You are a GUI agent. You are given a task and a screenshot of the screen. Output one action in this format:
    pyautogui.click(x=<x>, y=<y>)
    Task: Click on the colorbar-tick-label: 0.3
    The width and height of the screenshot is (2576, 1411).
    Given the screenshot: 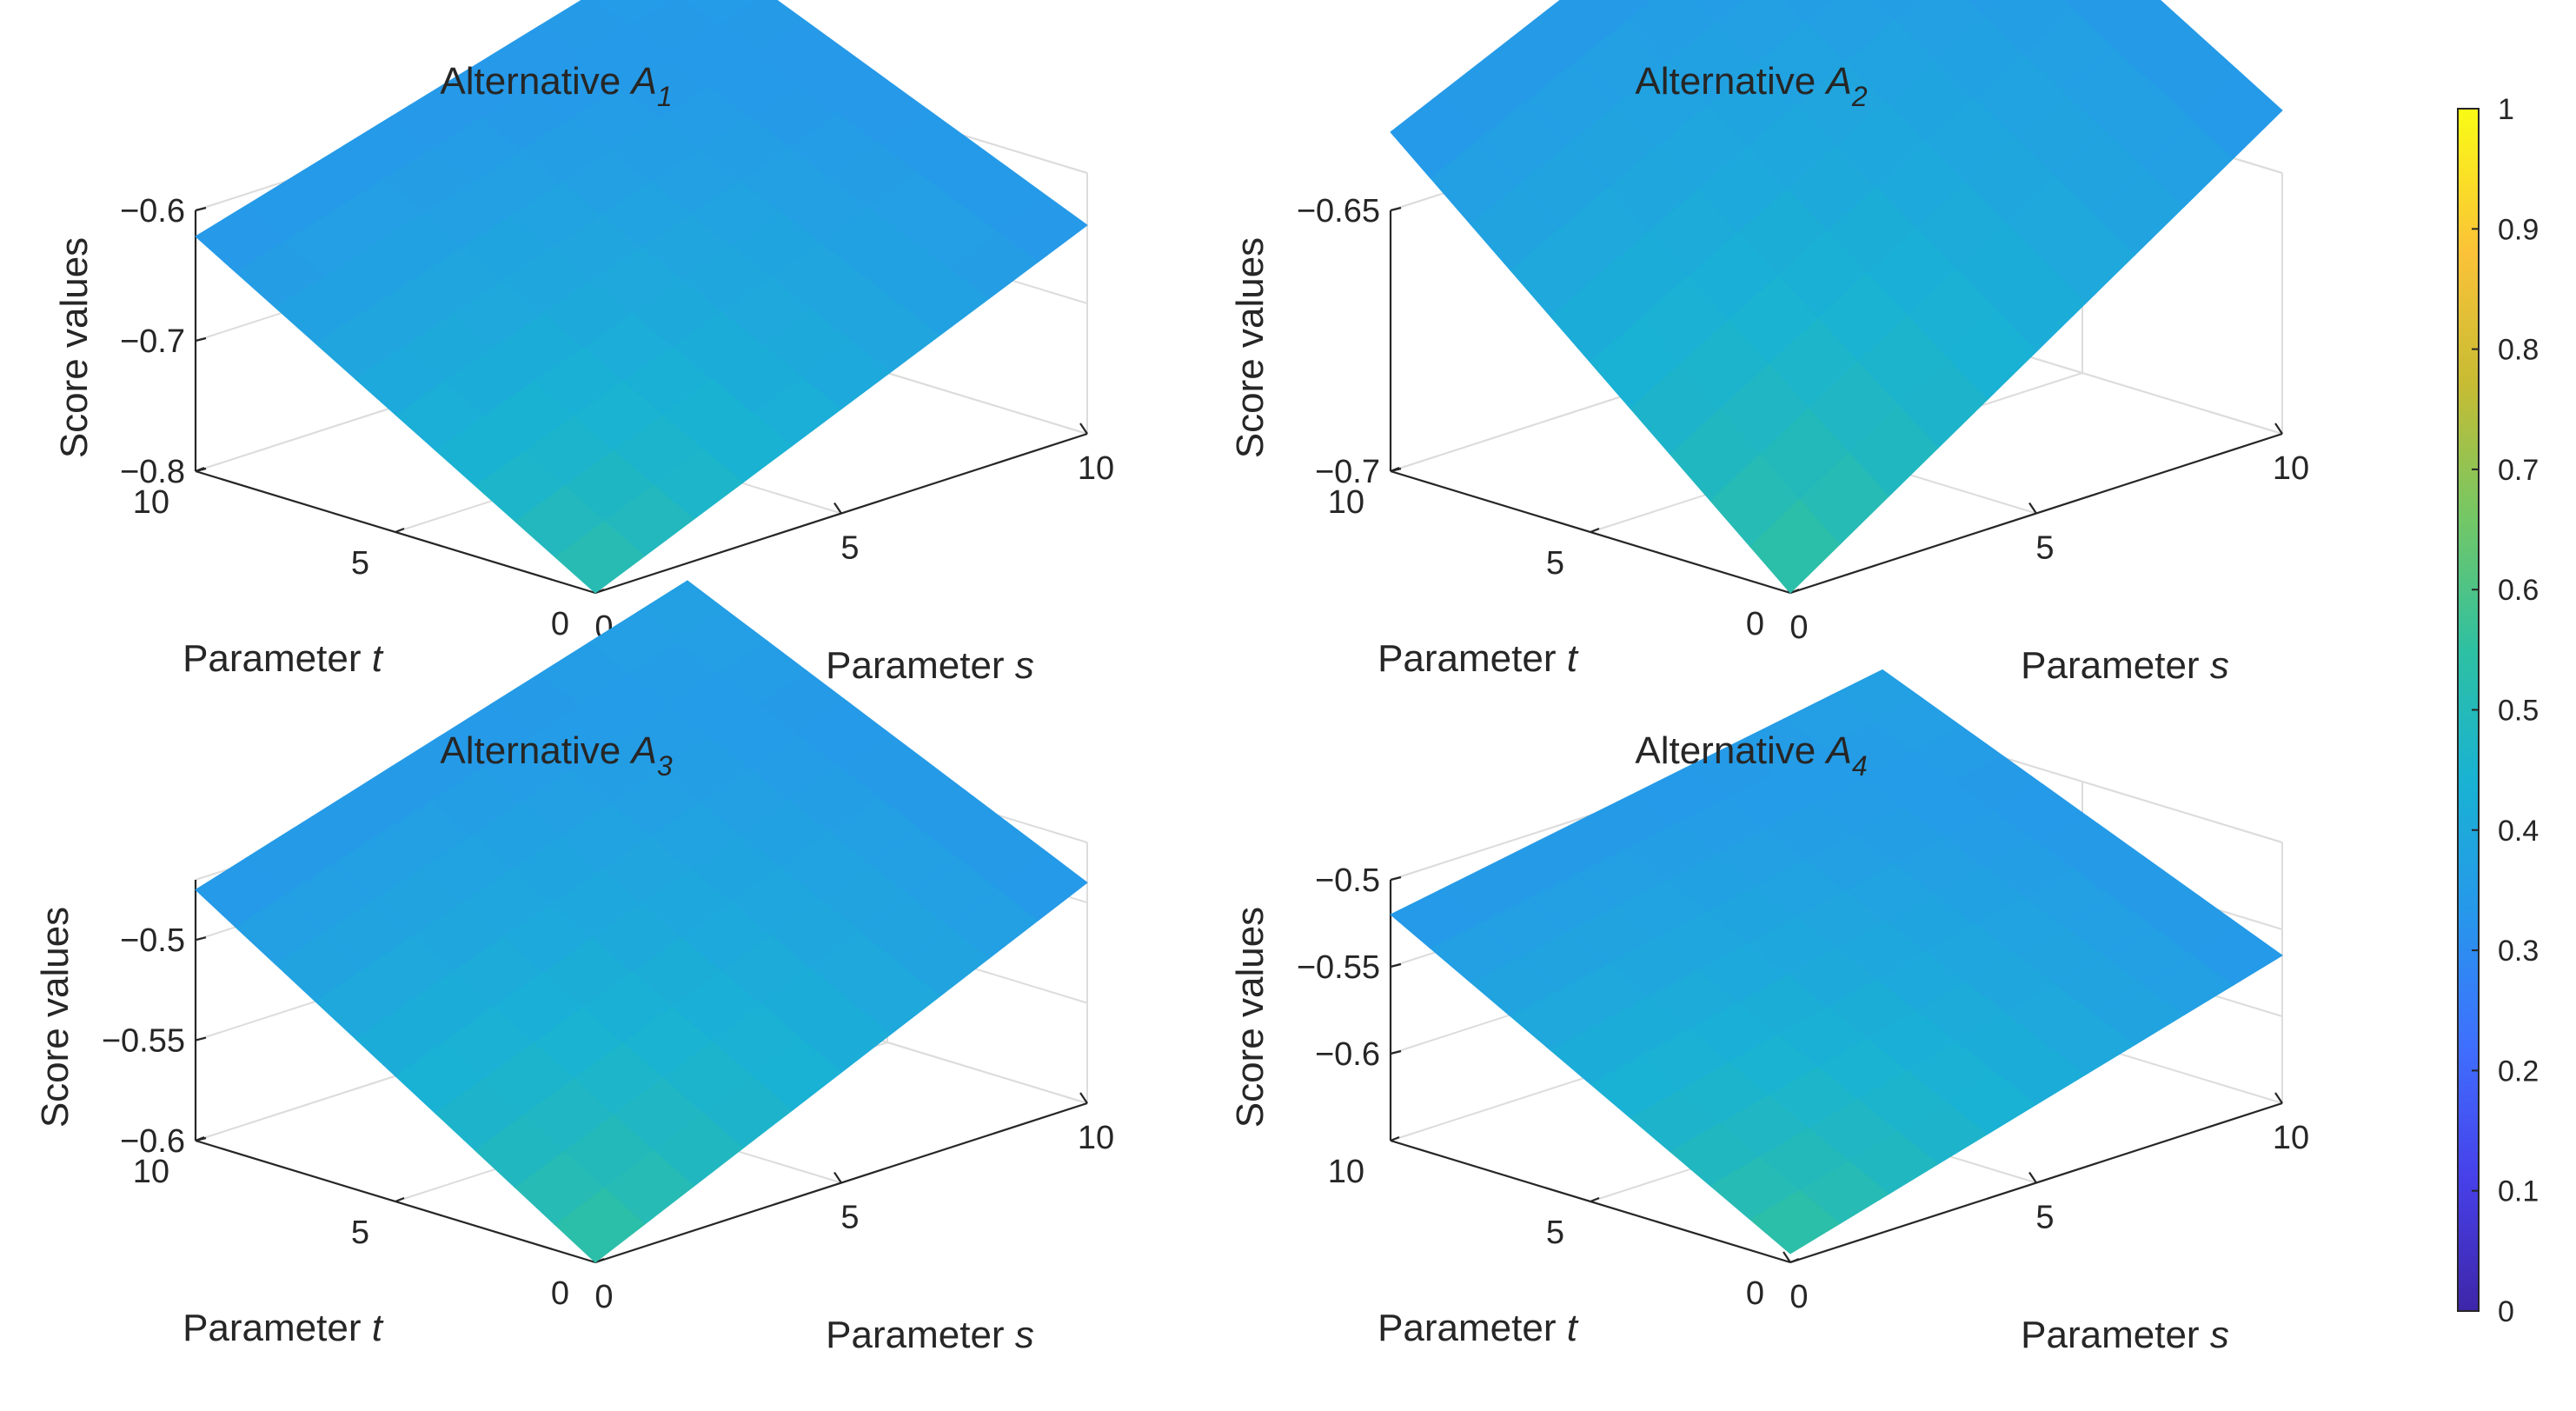 What is the action you would take?
    pyautogui.click(x=2518, y=952)
    